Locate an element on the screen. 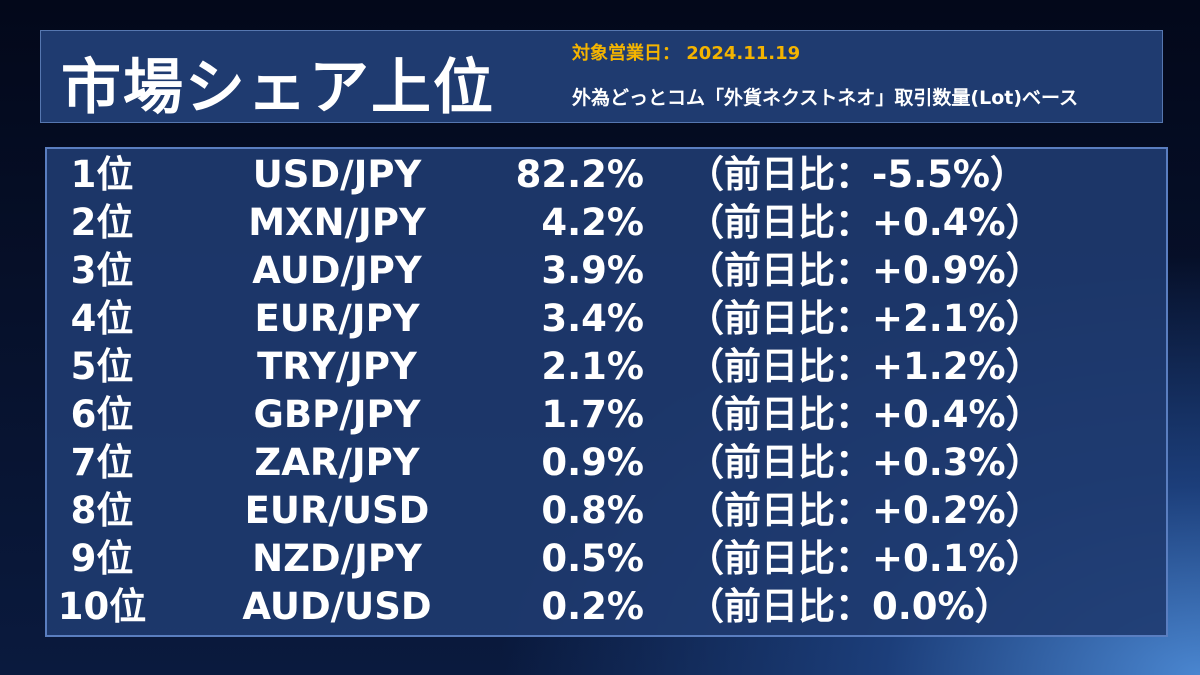  rank: 9位 is located at coordinates (102, 558).